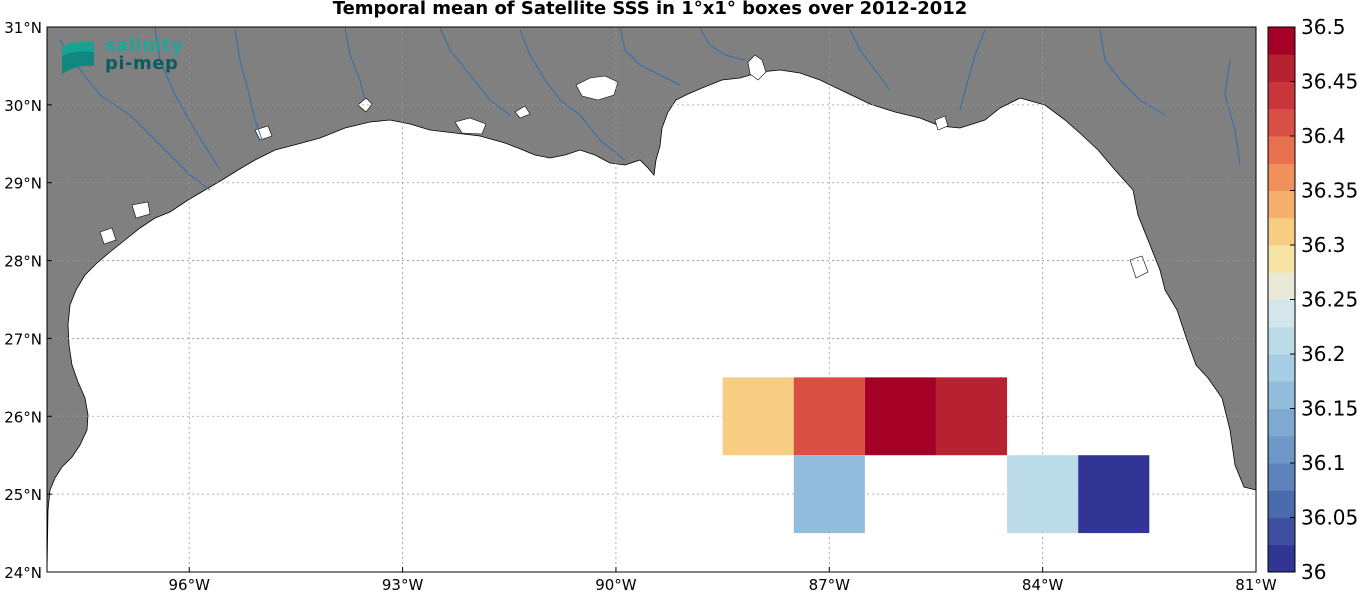 The height and width of the screenshot is (594, 1357). Describe the element at coordinates (23, 184) in the screenshot. I see `lat-tick-label-5: 29°N` at that location.